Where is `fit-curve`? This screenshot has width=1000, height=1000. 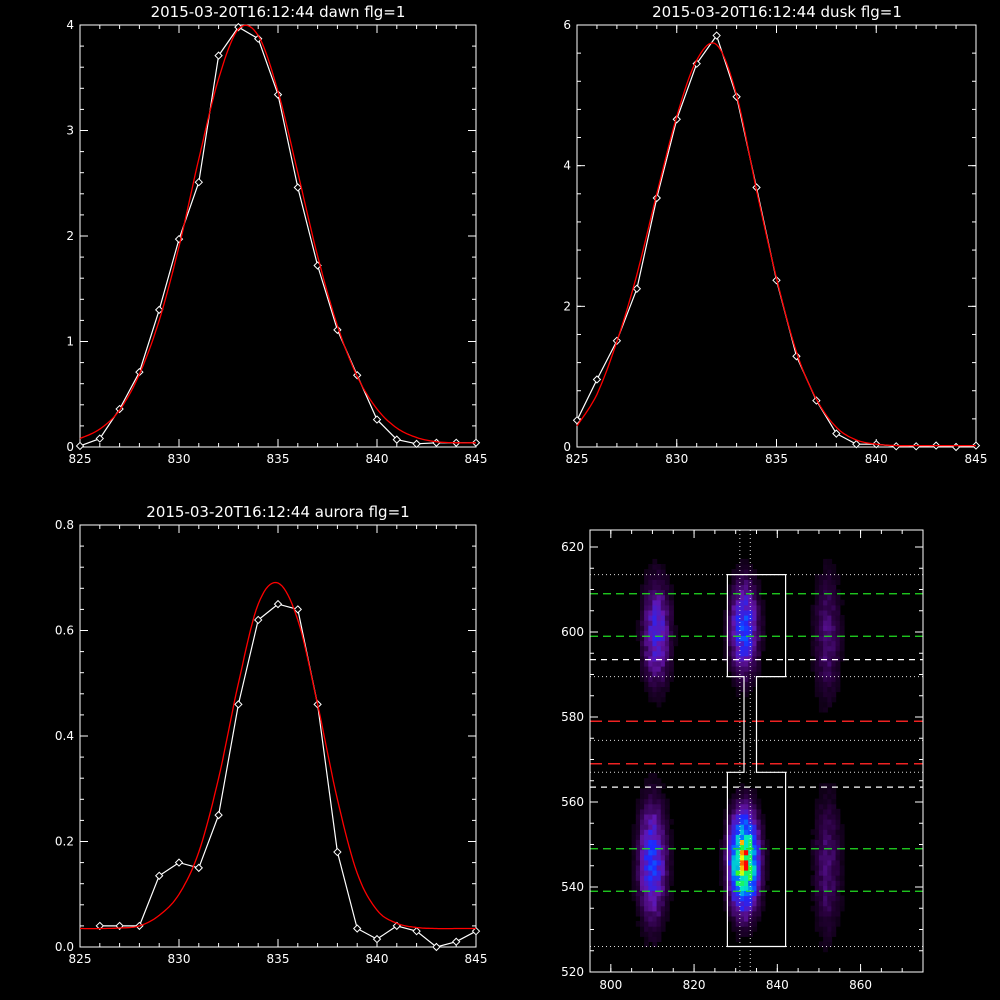 fit-curve is located at coordinates (278, 755).